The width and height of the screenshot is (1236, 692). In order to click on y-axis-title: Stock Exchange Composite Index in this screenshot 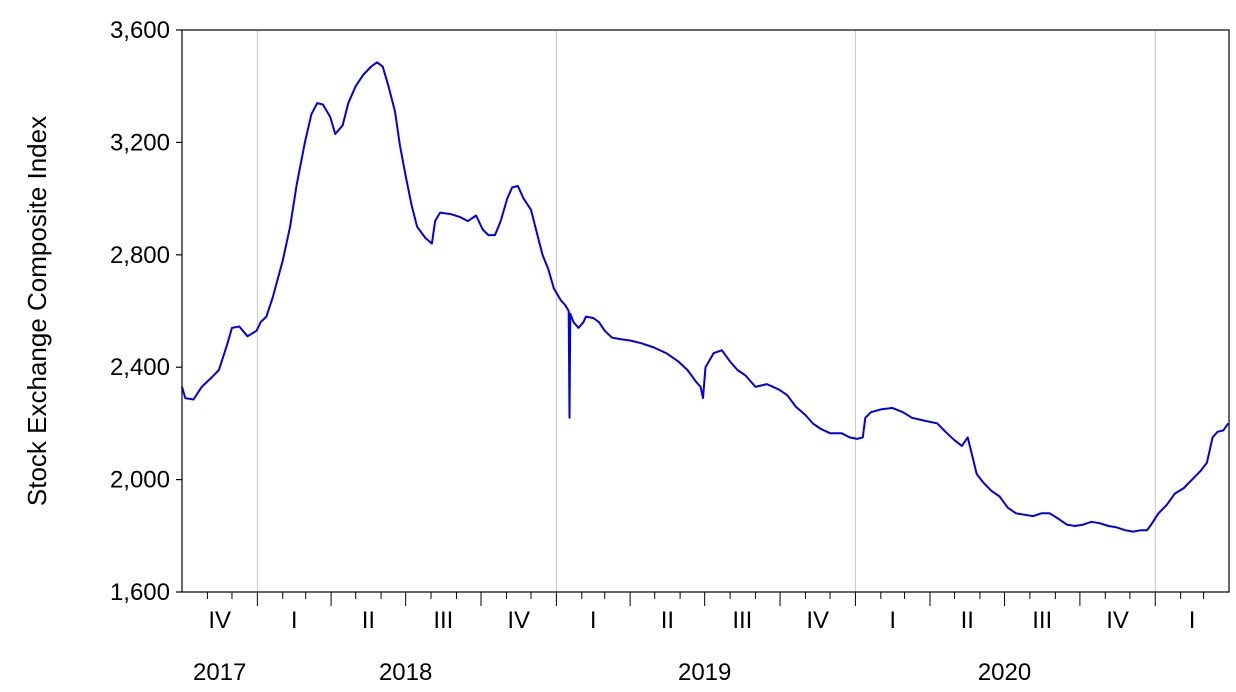, I will do `click(37, 311)`.